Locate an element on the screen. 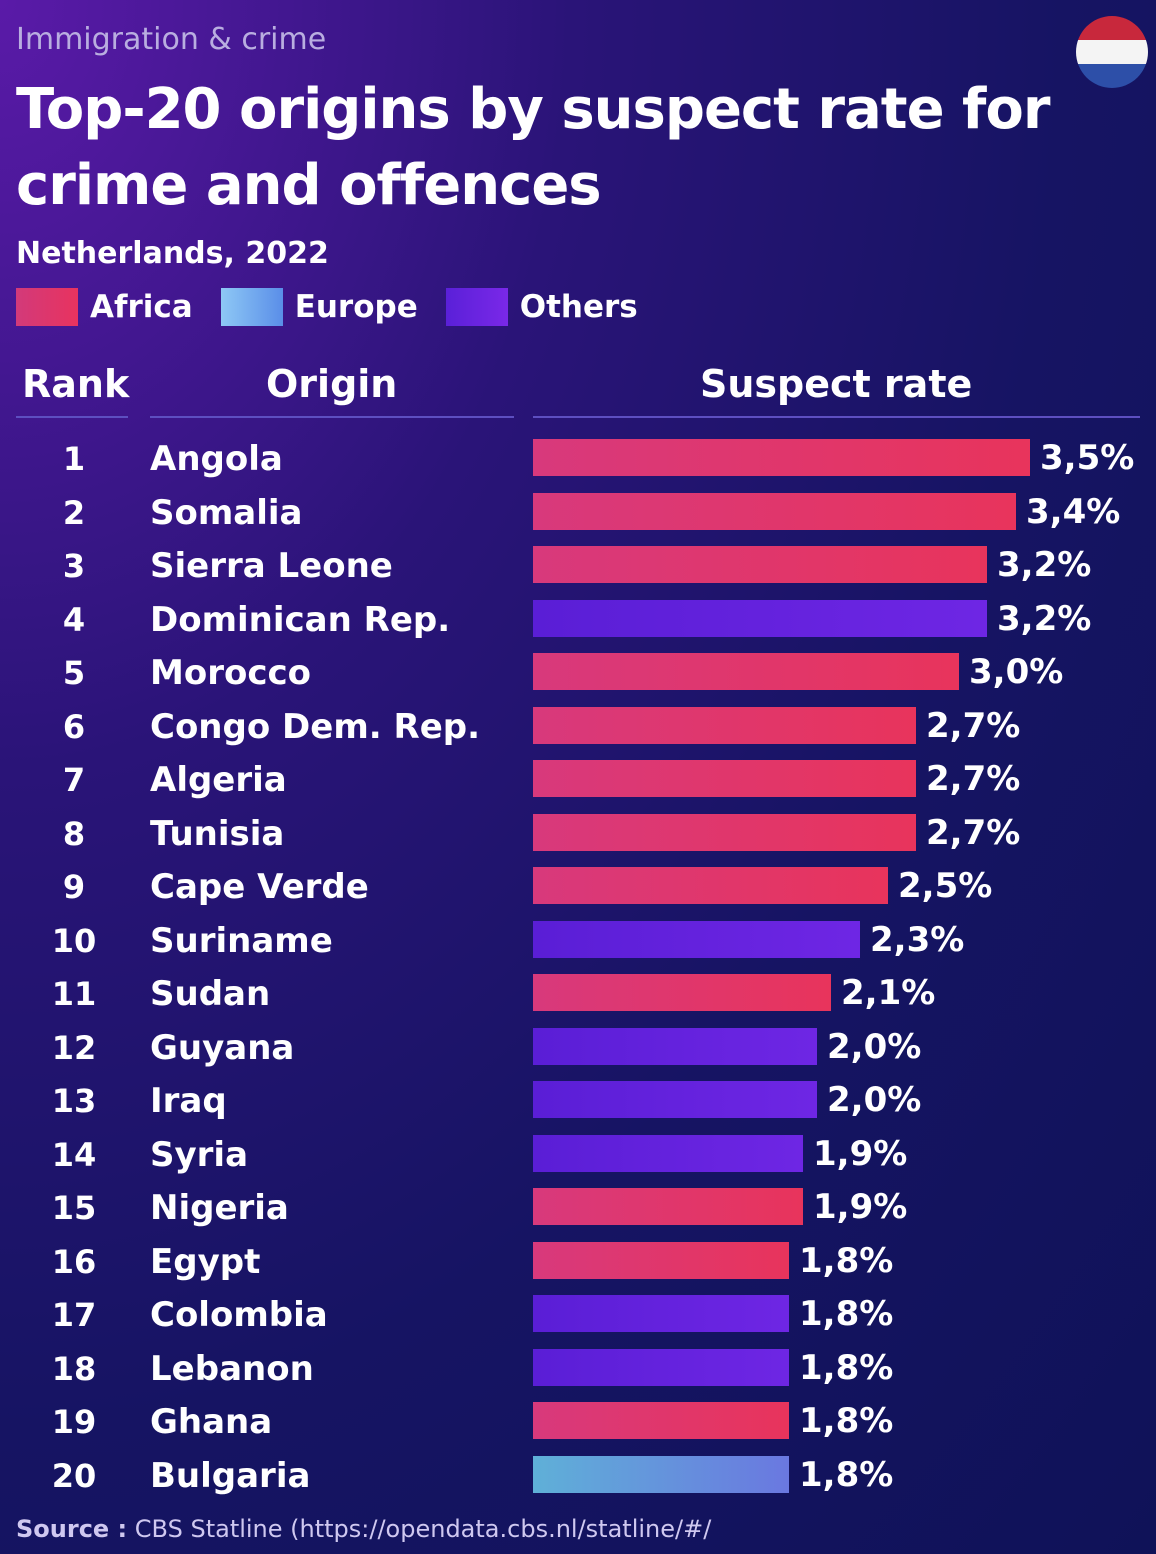 The image size is (1156, 1554). origin-label: Suriname is located at coordinates (241, 940).